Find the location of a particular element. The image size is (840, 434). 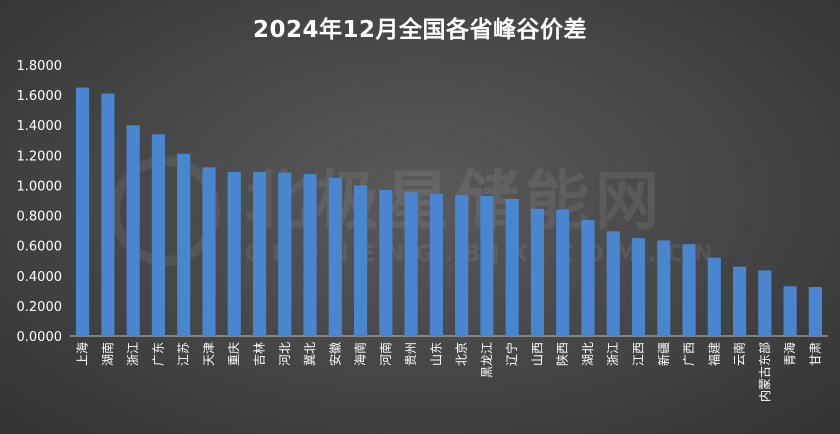

y-tick-label: 0.0000 is located at coordinates (40, 337).